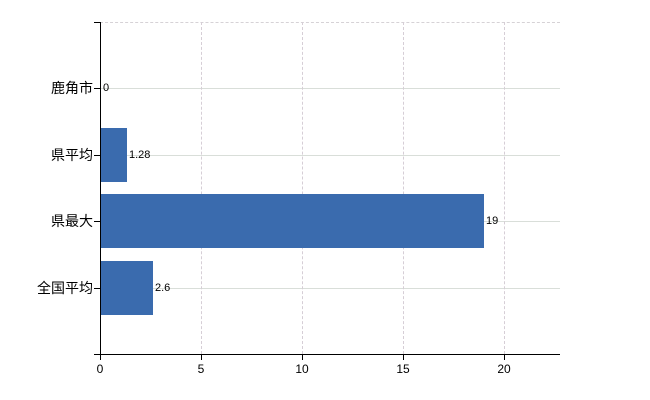  What do you see at coordinates (492, 221) in the screenshot?
I see `bar-value-label: 19` at bounding box center [492, 221].